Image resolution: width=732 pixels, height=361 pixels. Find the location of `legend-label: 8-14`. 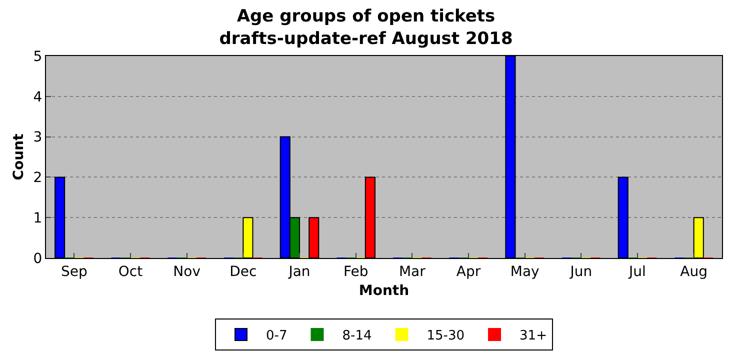

legend-label: 8-14 is located at coordinates (357, 336).